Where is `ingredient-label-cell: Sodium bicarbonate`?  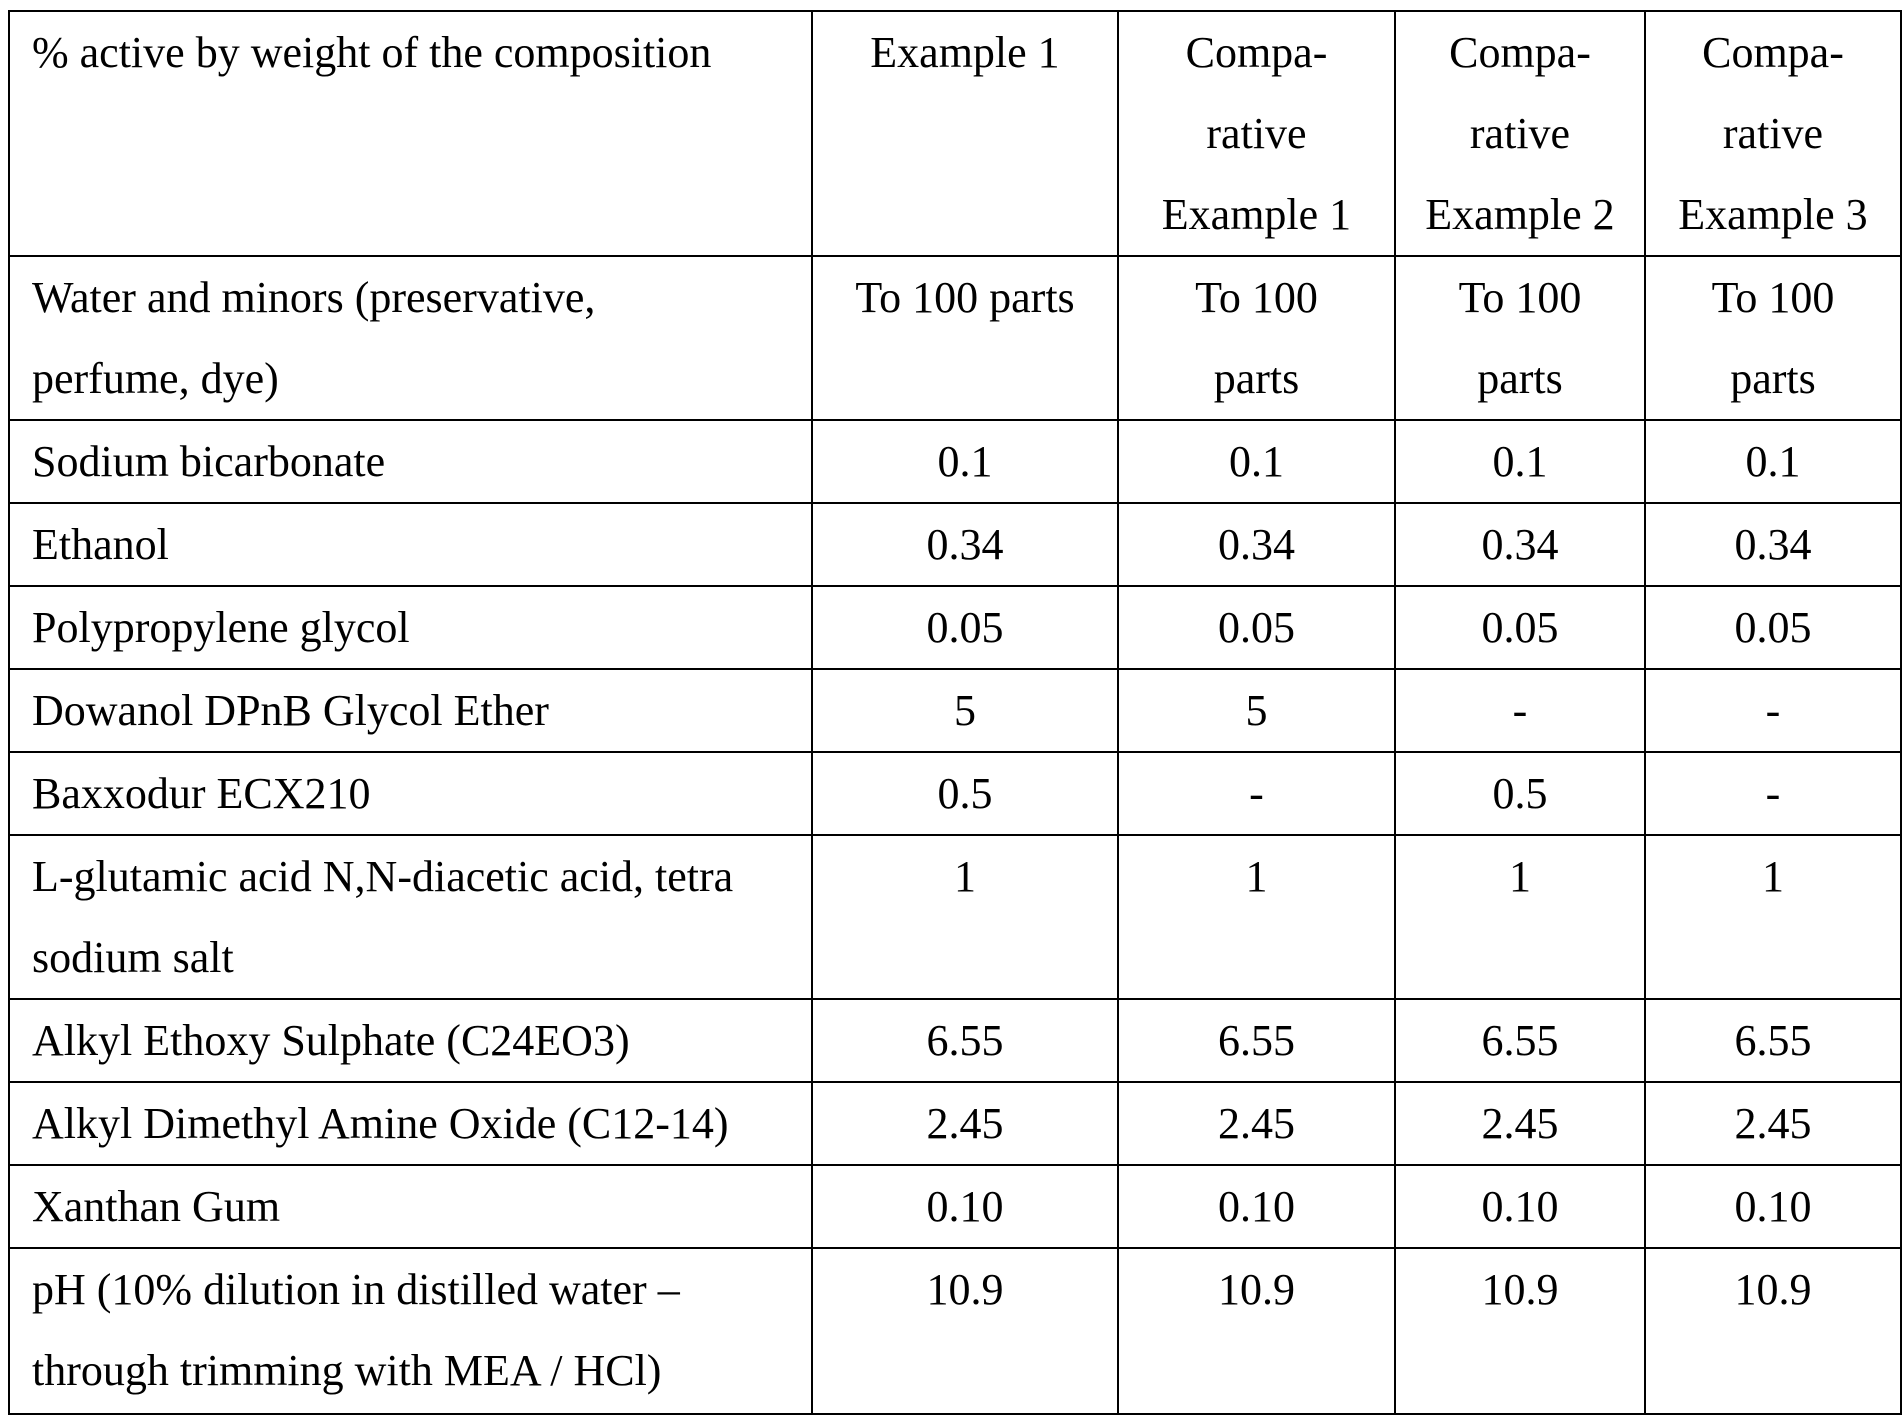 ingredient-label-cell: Sodium bicarbonate is located at coordinates (410, 461).